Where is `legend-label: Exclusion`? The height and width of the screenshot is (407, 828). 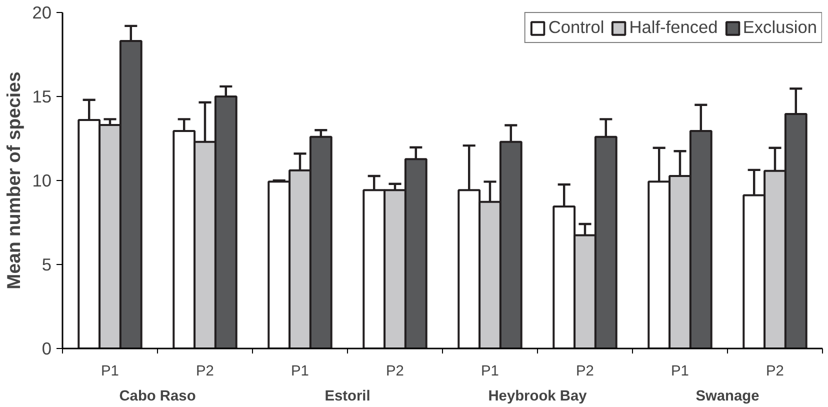 legend-label: Exclusion is located at coordinates (779, 27).